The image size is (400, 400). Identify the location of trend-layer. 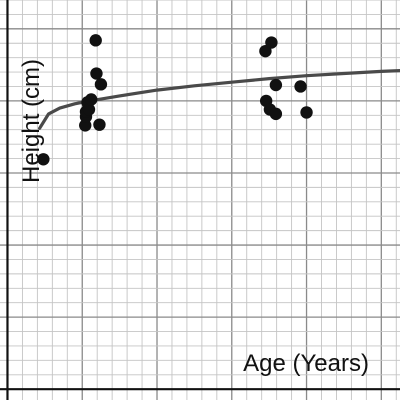
(219, 99).